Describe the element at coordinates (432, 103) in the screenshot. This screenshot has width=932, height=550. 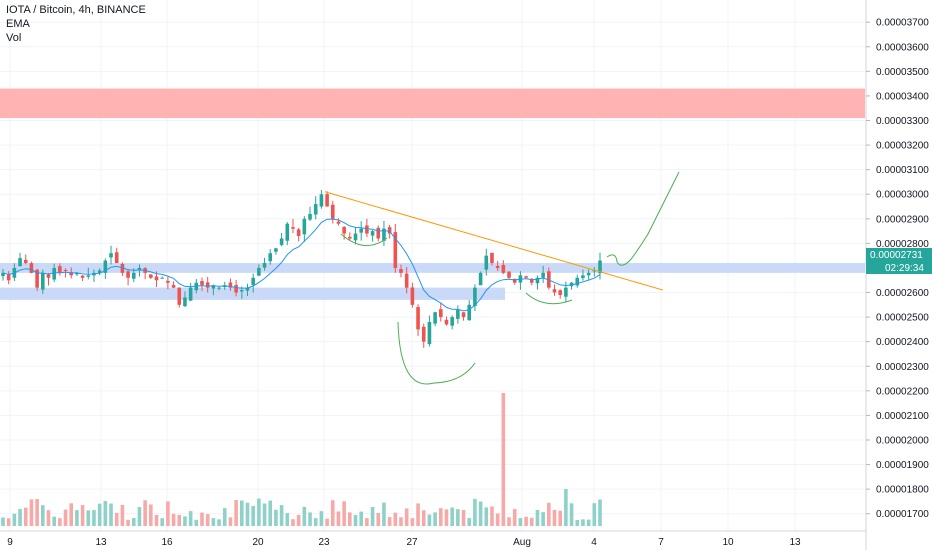
I see `resistance-zone` at that location.